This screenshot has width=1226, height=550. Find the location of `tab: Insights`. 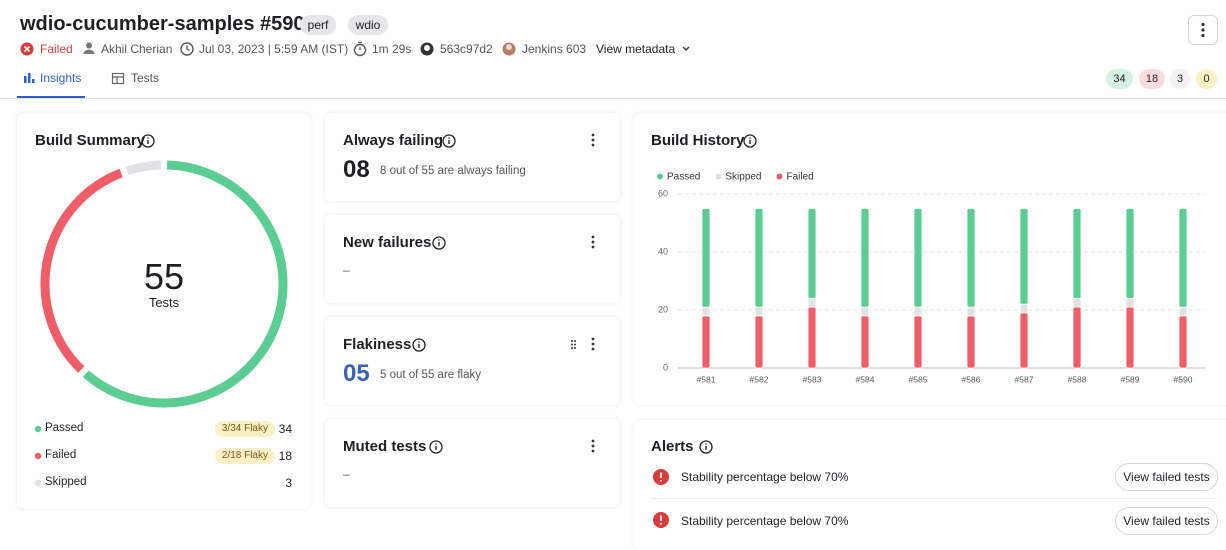

tab: Insights is located at coordinates (61, 78).